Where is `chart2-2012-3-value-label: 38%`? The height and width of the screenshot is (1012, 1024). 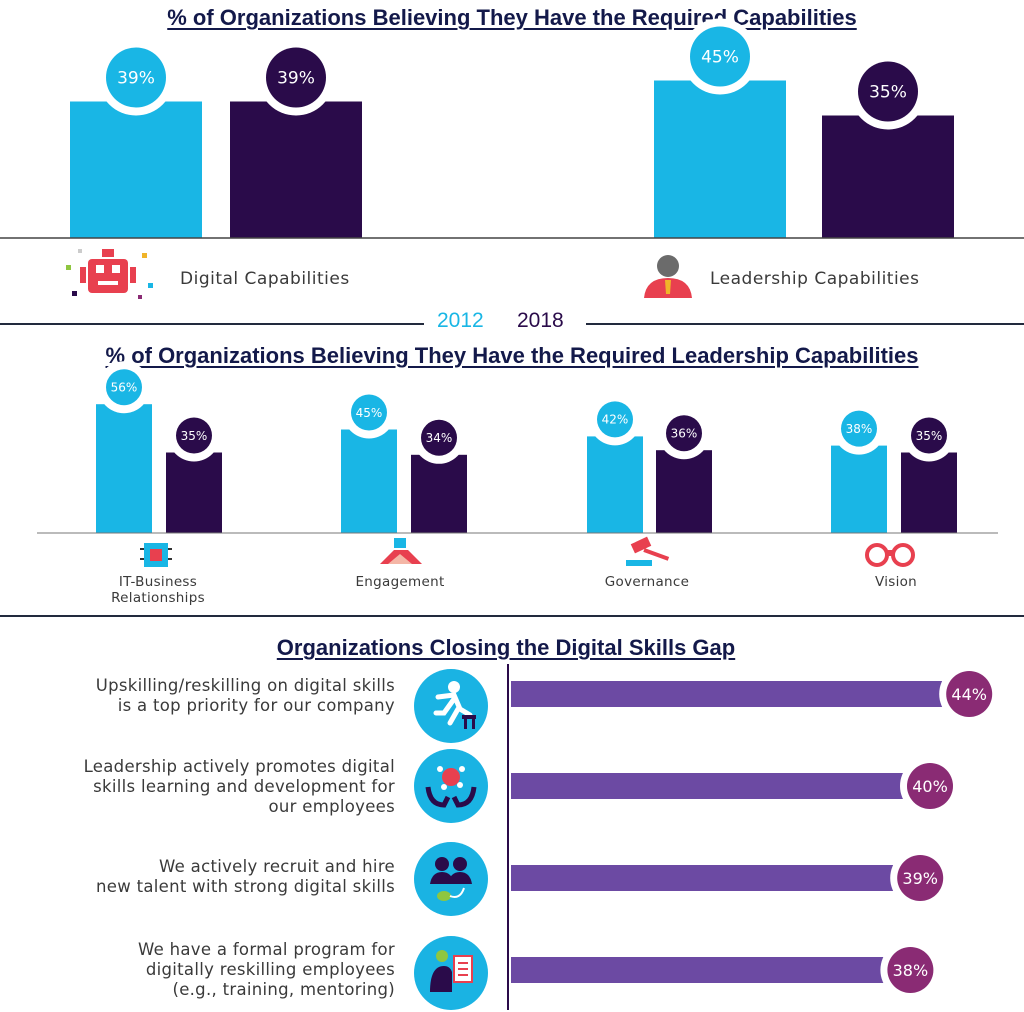 chart2-2012-3-value-label: 38% is located at coordinates (859, 429).